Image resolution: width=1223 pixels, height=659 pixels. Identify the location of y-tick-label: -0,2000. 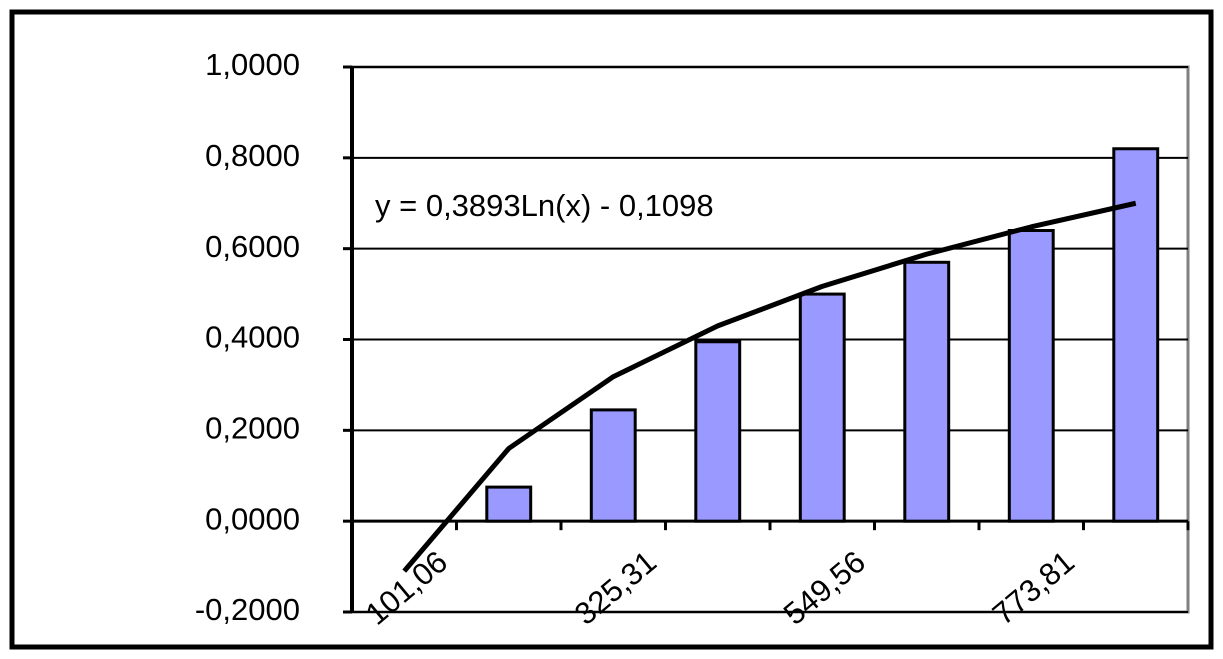
(247, 609).